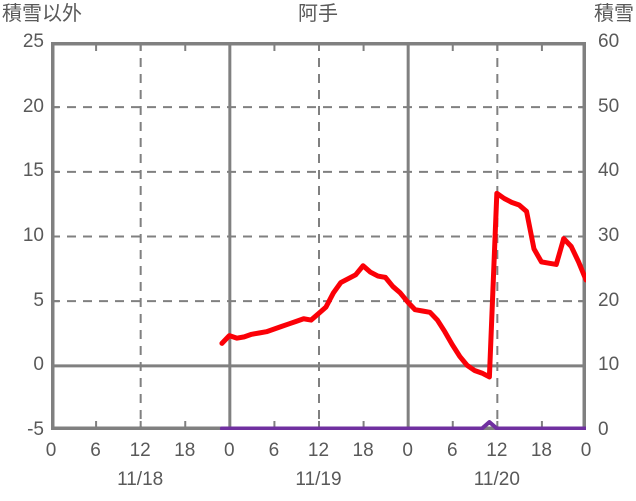 The image size is (636, 501). Describe the element at coordinates (609, 365) in the screenshot. I see `right-axis-tick: 10` at that location.